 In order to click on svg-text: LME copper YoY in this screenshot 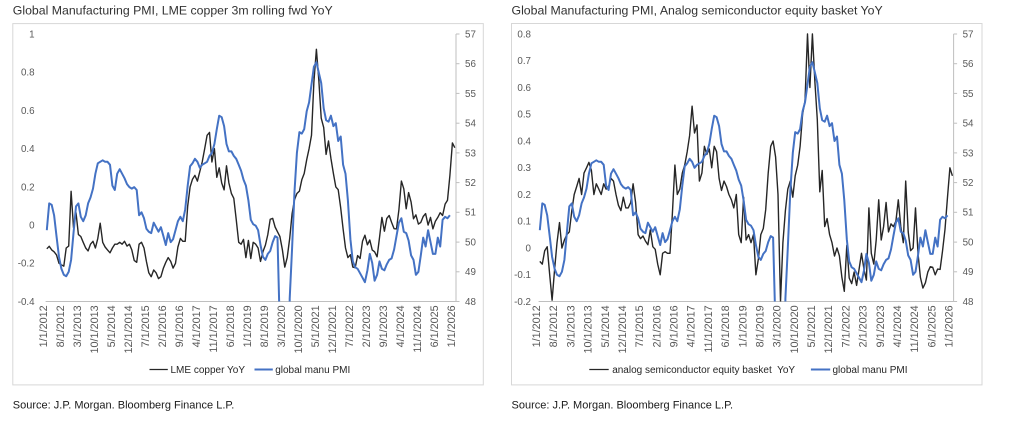, I will do `click(208, 370)`.